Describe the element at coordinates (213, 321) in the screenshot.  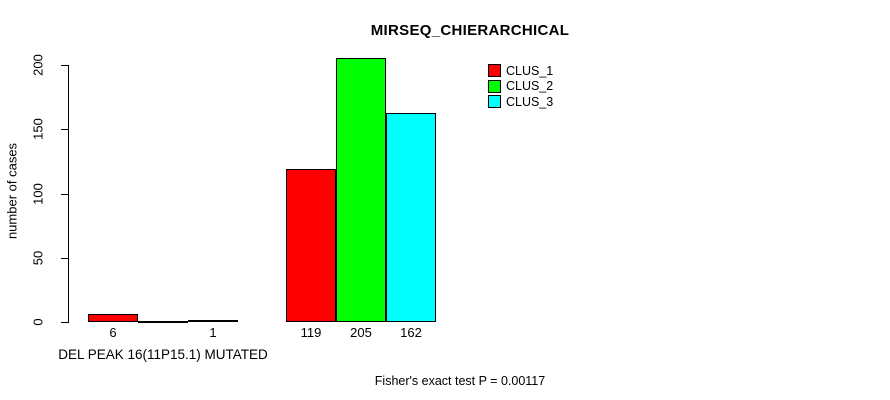
I see `bar-clus_3-group1` at that location.